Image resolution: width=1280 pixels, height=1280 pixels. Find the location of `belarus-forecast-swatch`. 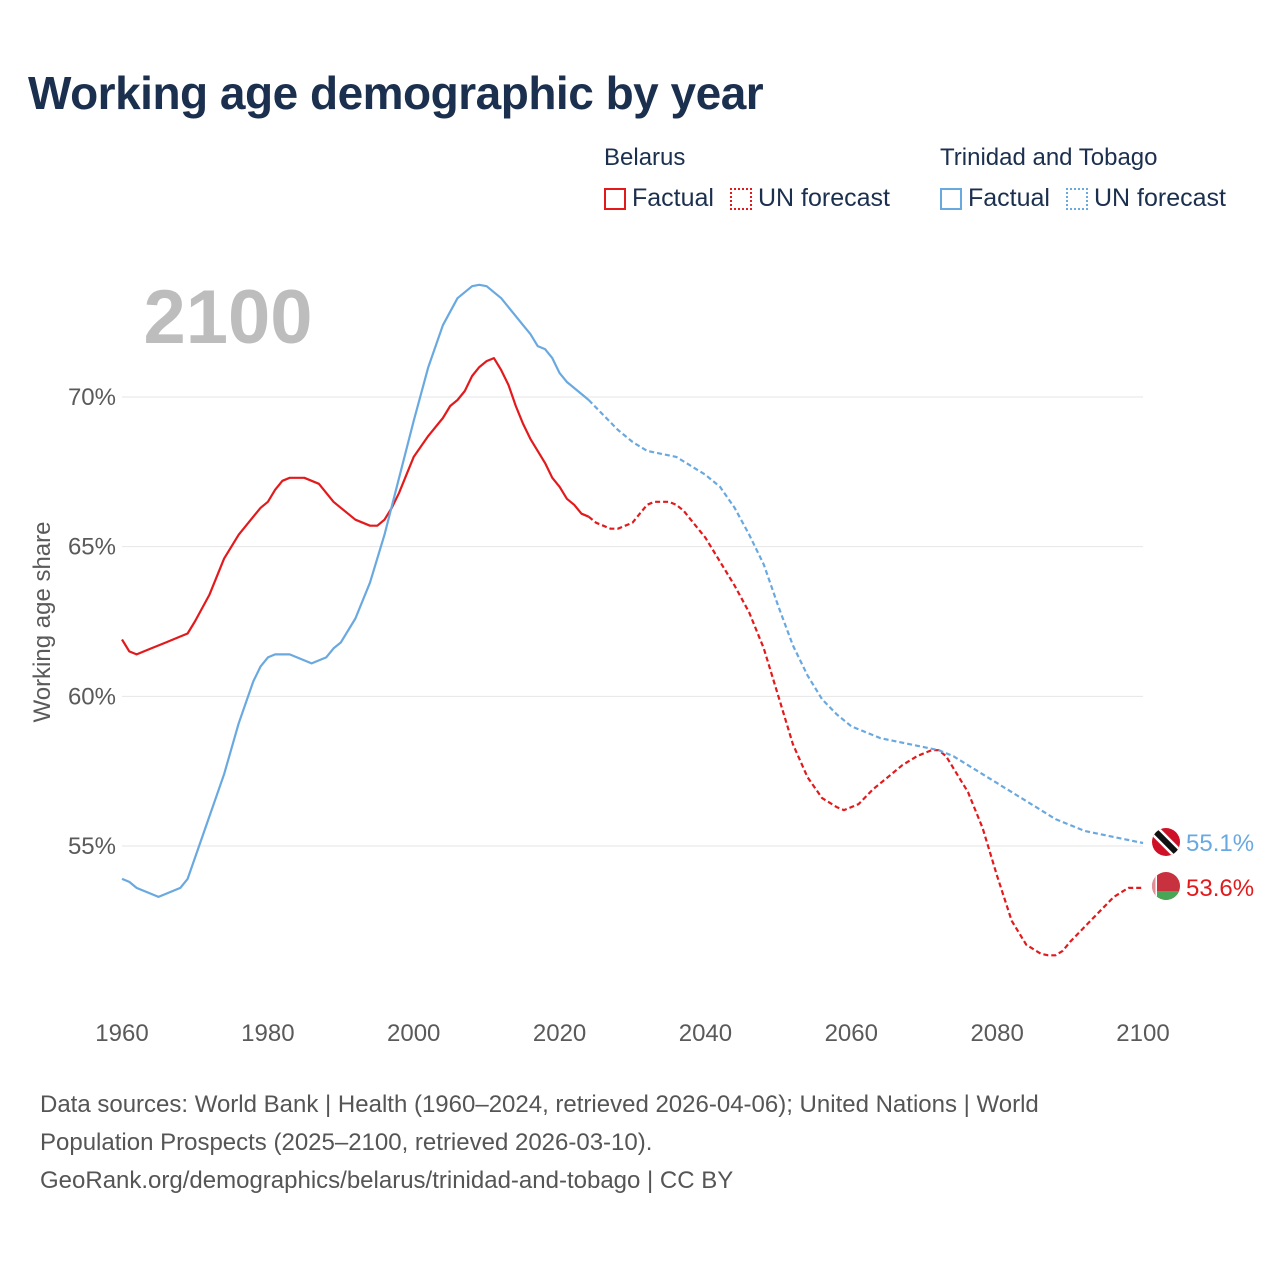

belarus-forecast-swatch is located at coordinates (740, 198).